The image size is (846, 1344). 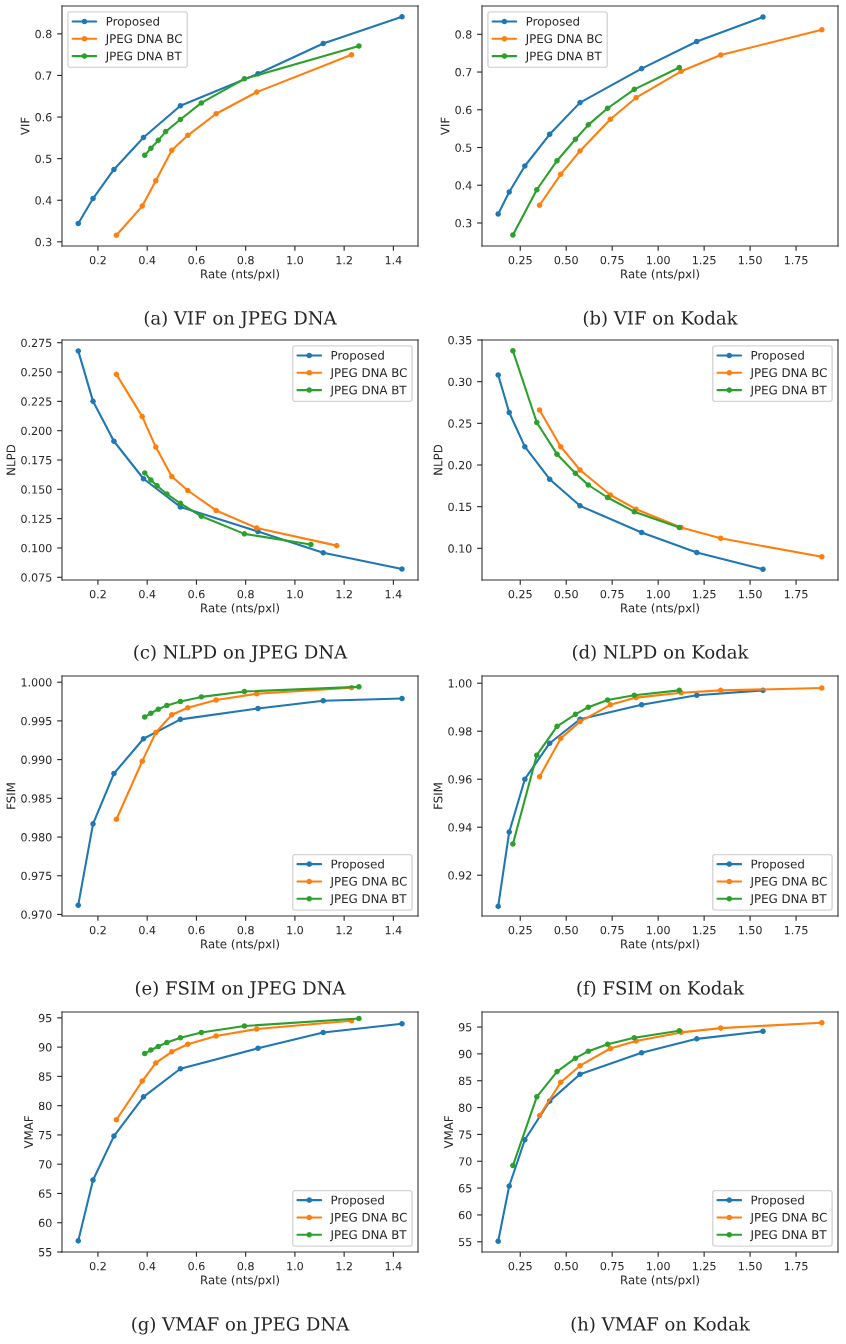 What do you see at coordinates (45, 1223) in the screenshot?
I see `y-tick-label: 60` at bounding box center [45, 1223].